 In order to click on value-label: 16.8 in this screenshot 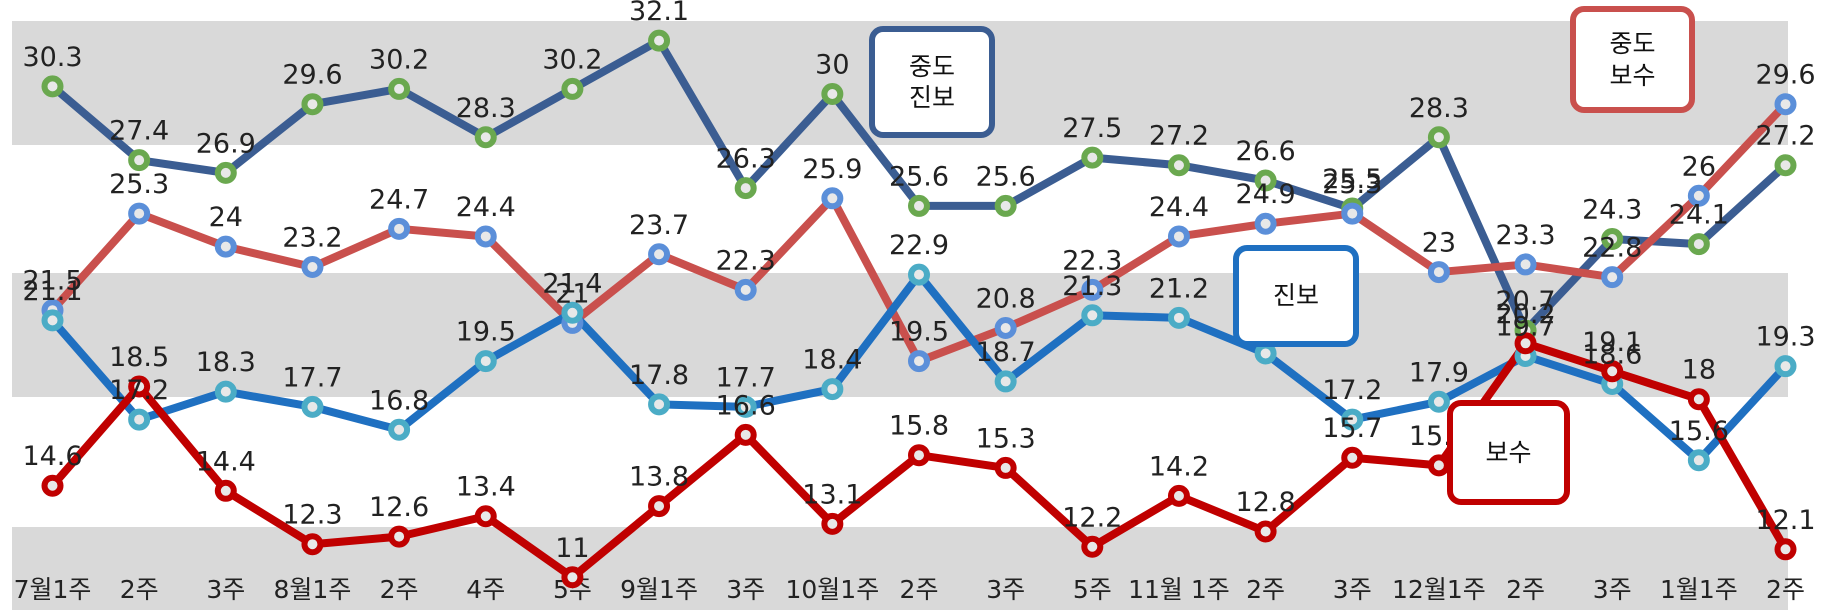, I will do `click(399, 400)`.